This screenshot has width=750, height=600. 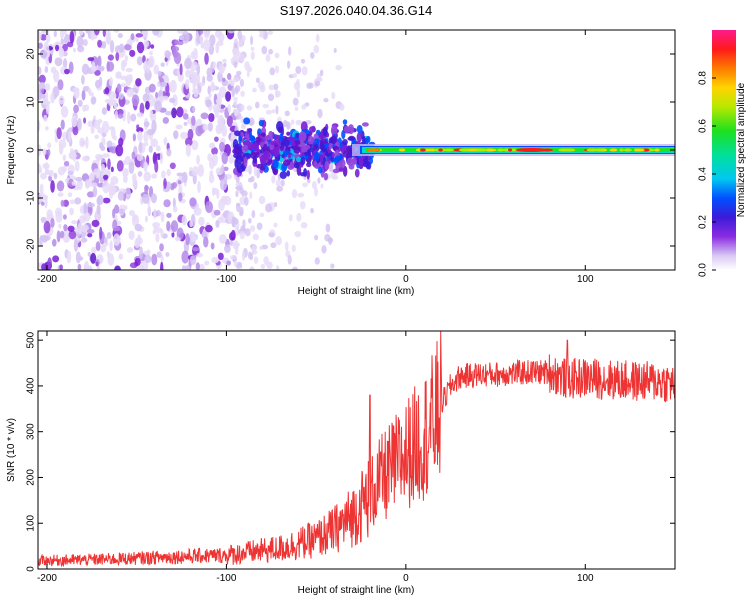 I want to click on spectrogram-y-tick-label: -10, so click(x=31, y=197).